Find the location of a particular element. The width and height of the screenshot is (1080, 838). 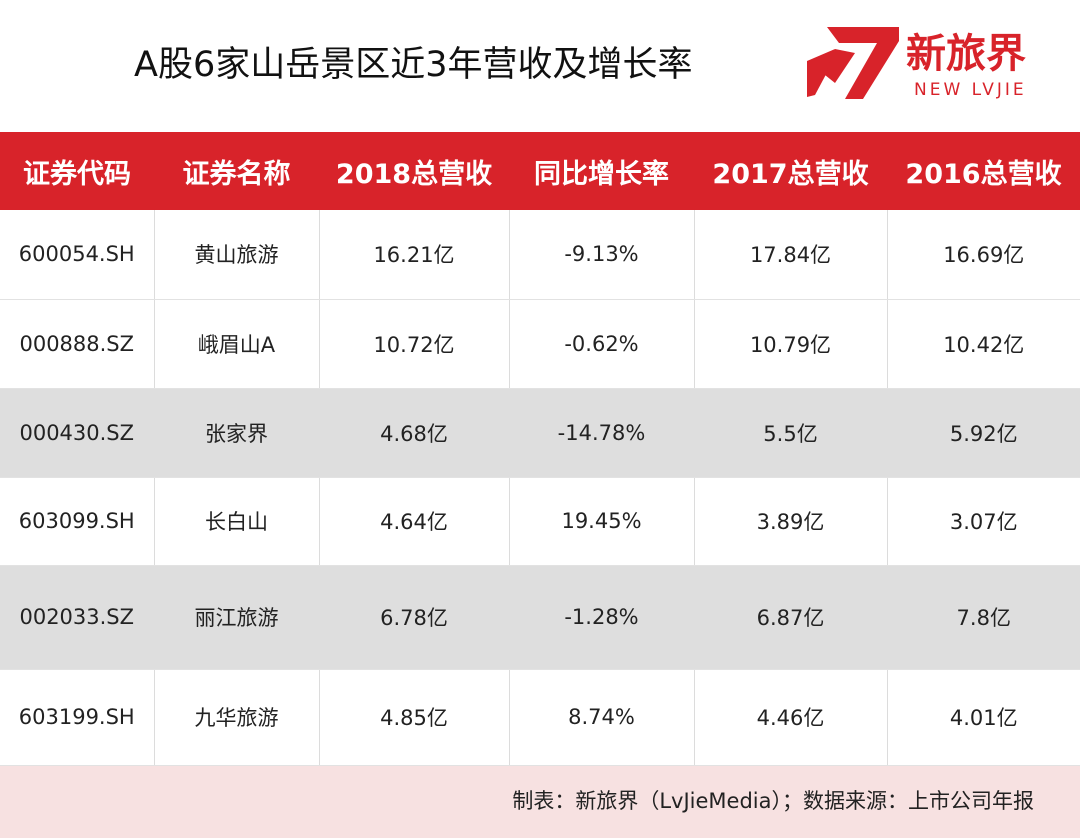

cell-rev-2017: 4.46亿 is located at coordinates (790, 717).